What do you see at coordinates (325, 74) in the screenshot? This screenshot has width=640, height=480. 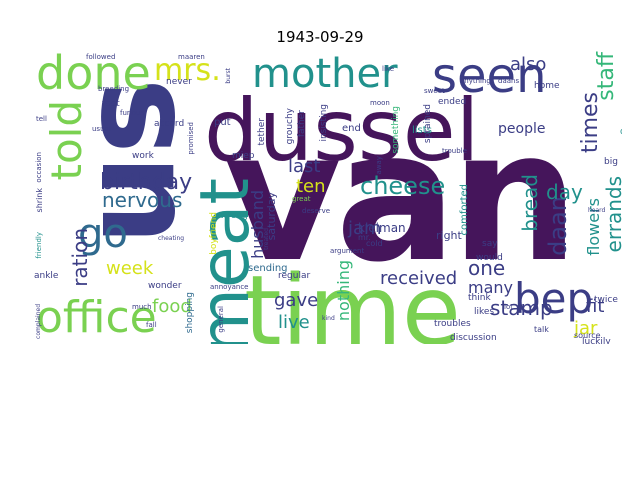 I see `word-mother: mother` at bounding box center [325, 74].